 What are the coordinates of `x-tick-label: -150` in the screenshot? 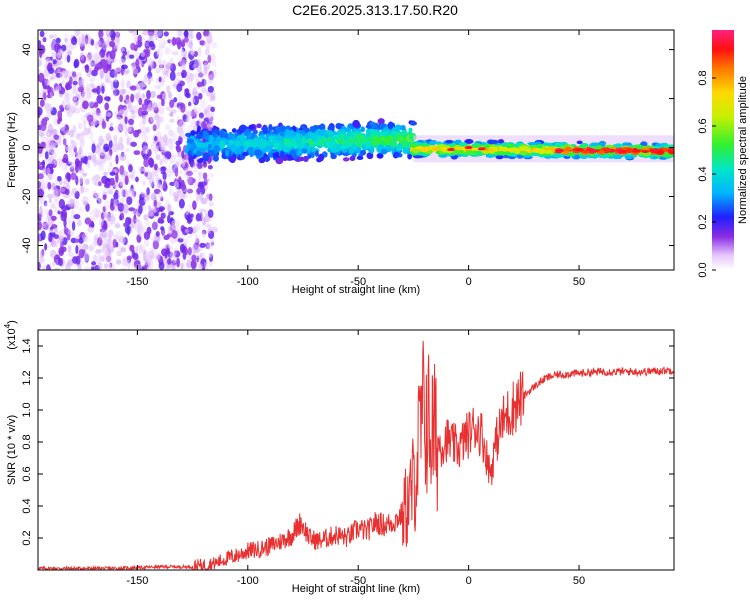 It's located at (137, 282).